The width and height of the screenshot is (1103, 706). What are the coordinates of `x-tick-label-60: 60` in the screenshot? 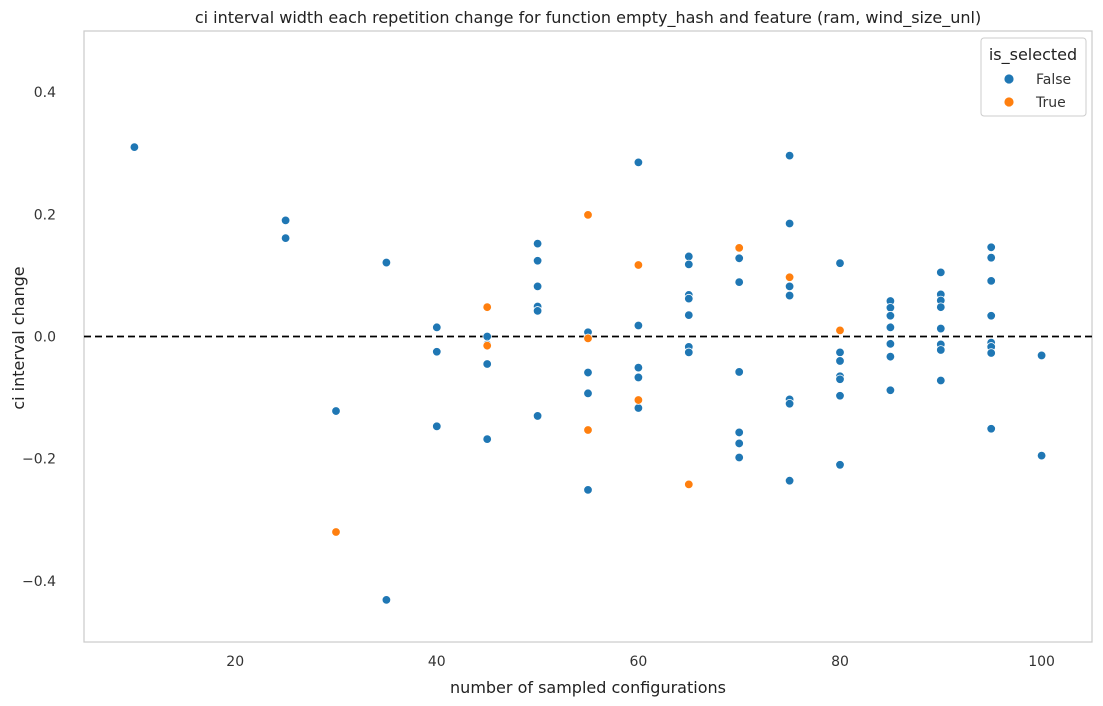 It's located at (638, 662).